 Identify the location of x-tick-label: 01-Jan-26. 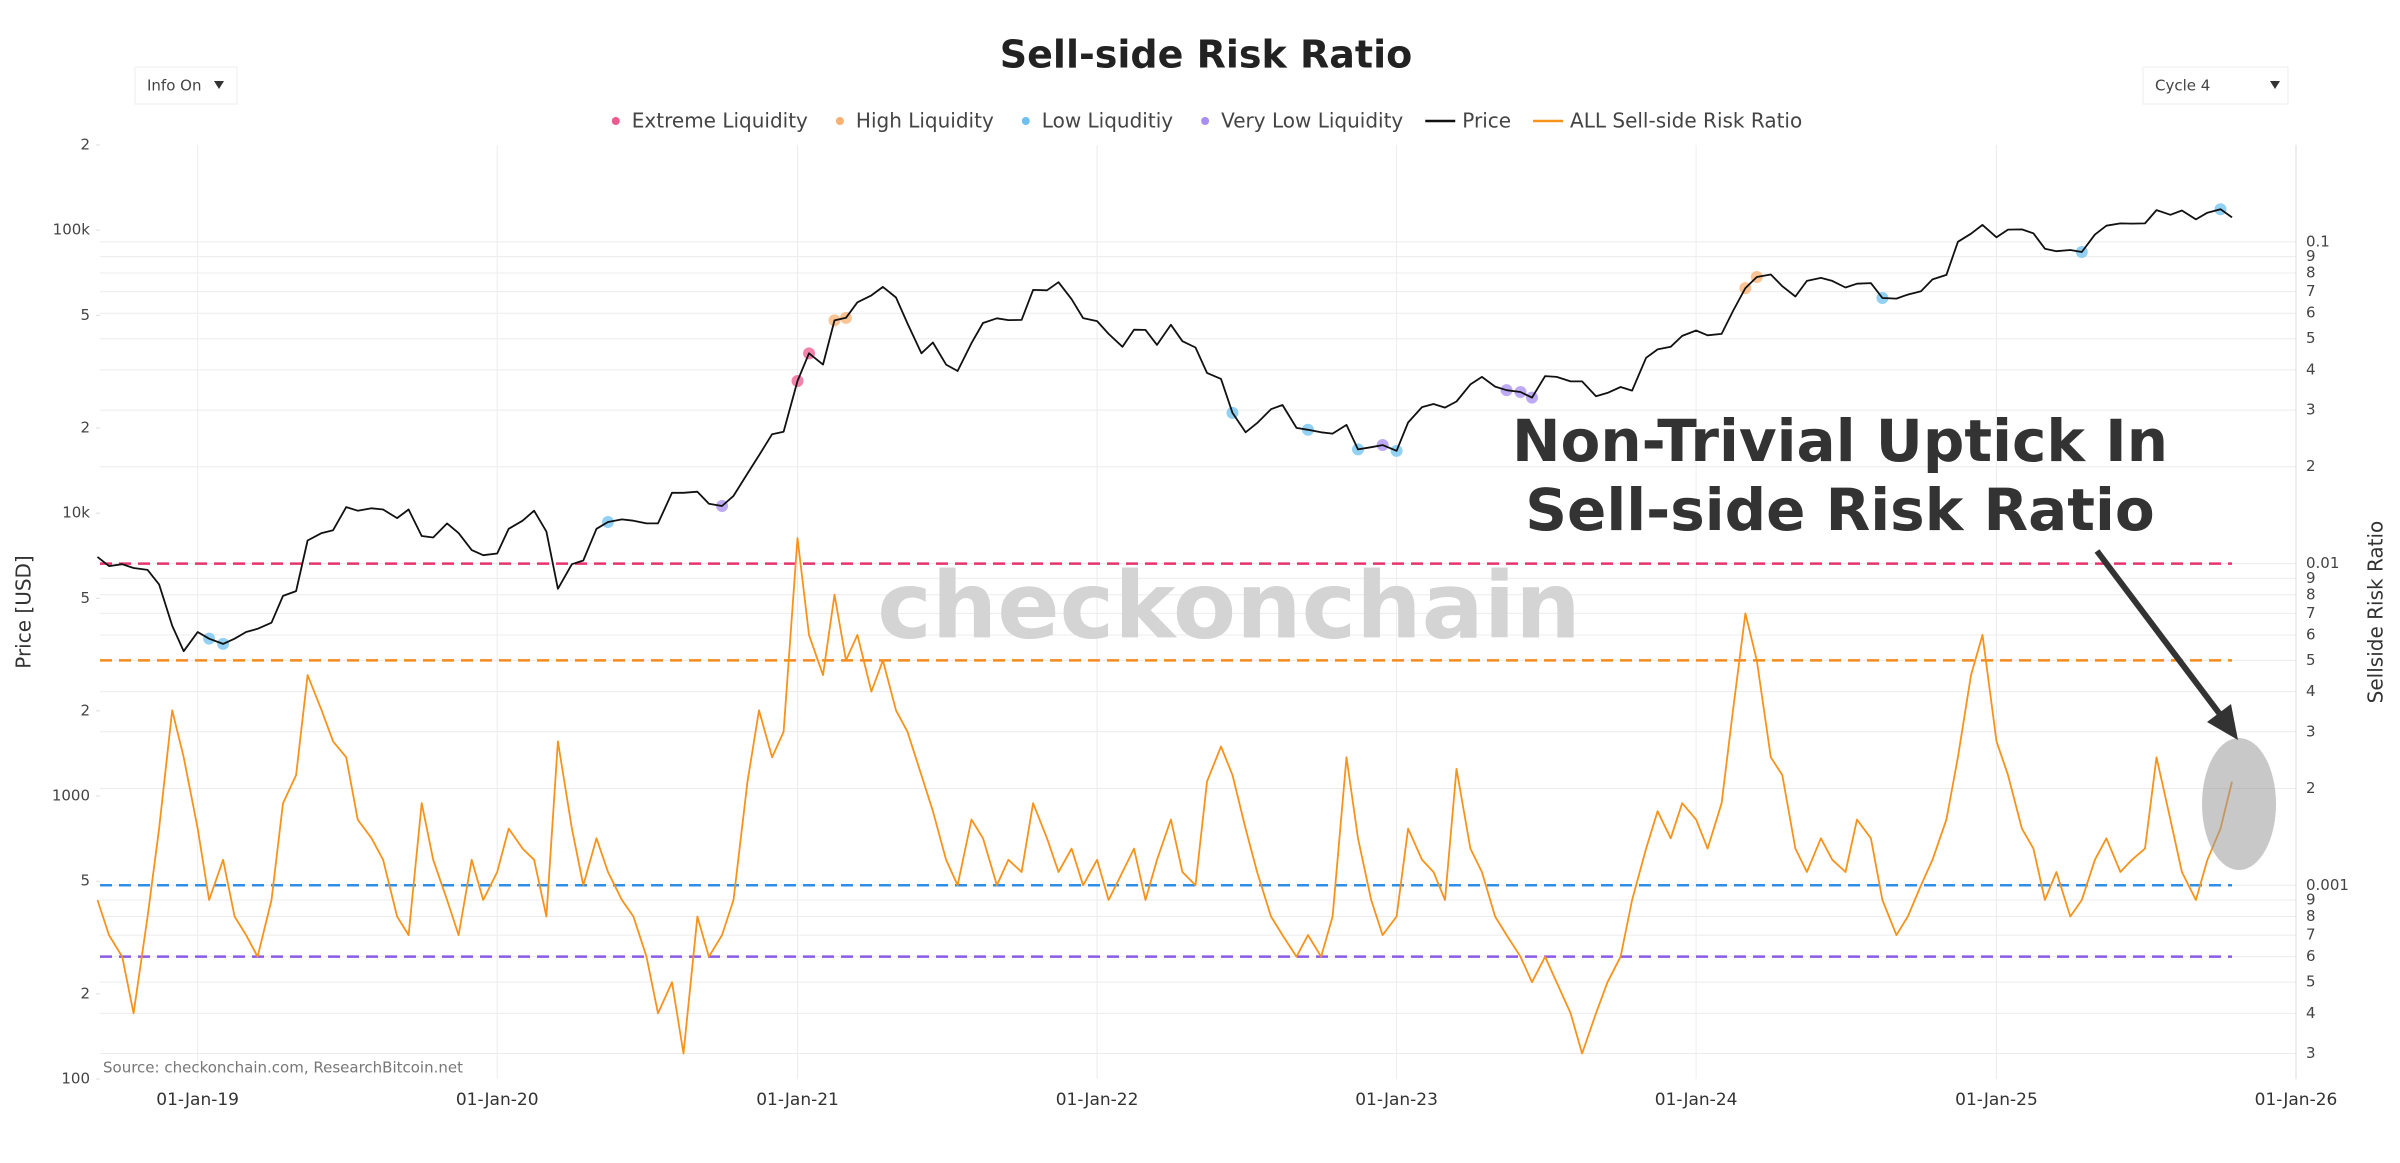
(2296, 1100).